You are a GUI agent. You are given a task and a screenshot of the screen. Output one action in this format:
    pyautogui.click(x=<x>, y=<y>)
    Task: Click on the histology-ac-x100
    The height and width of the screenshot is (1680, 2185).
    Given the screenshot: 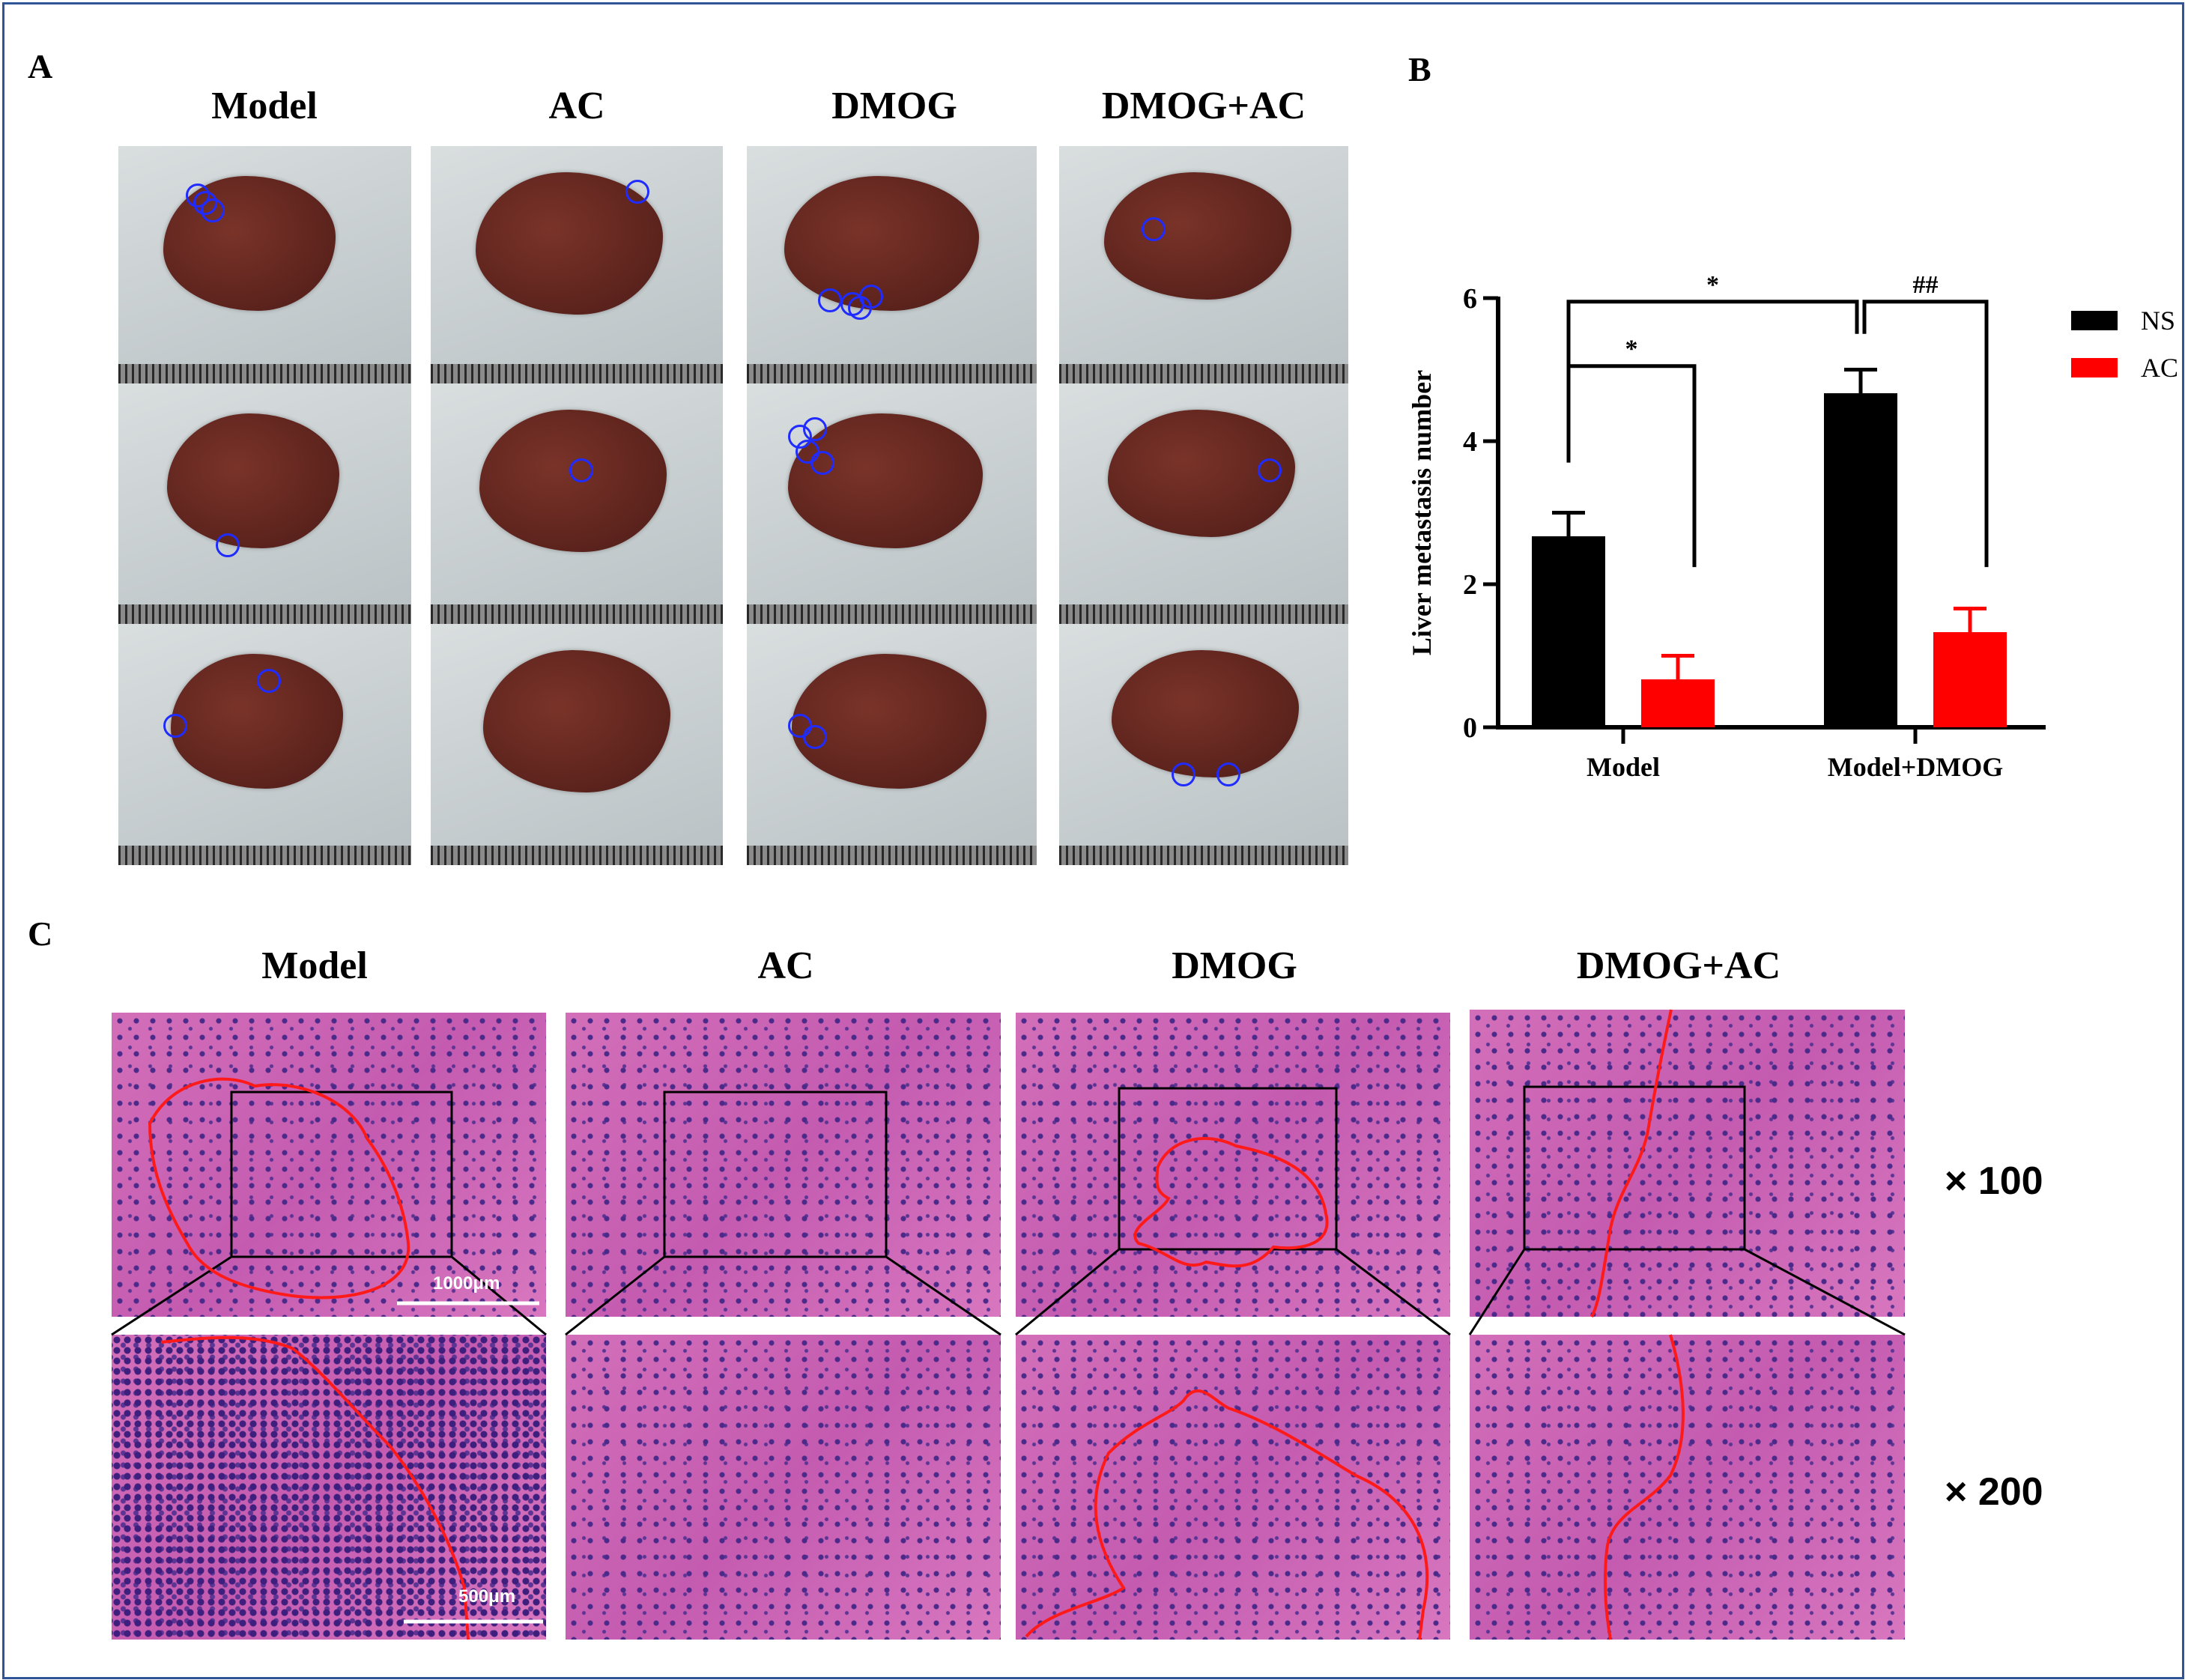 What is the action you would take?
    pyautogui.click(x=783, y=1165)
    